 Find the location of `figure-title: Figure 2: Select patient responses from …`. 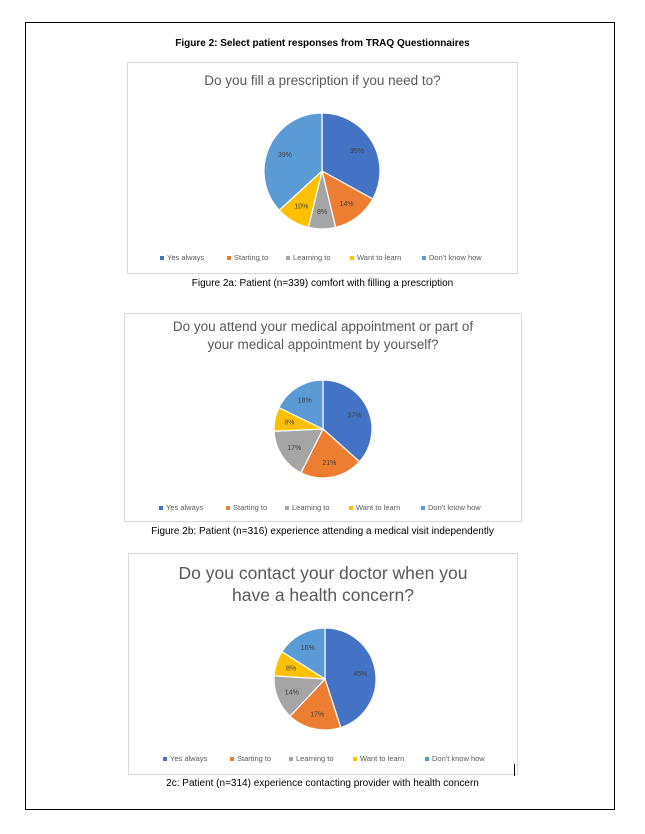

figure-title: Figure 2: Select patient responses from … is located at coordinates (322, 43).